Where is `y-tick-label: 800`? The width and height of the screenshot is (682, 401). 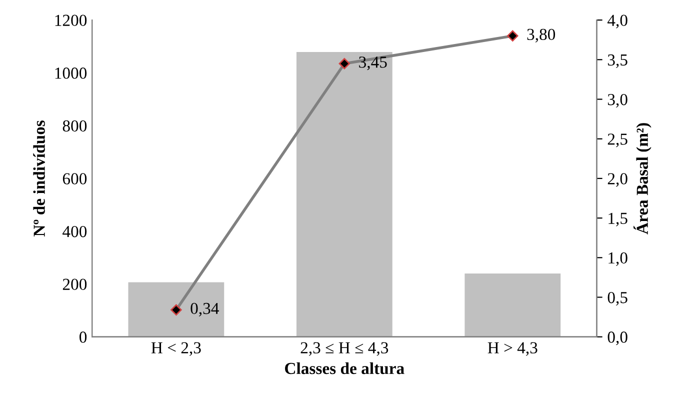 y-tick-label: 800 is located at coordinates (74, 126).